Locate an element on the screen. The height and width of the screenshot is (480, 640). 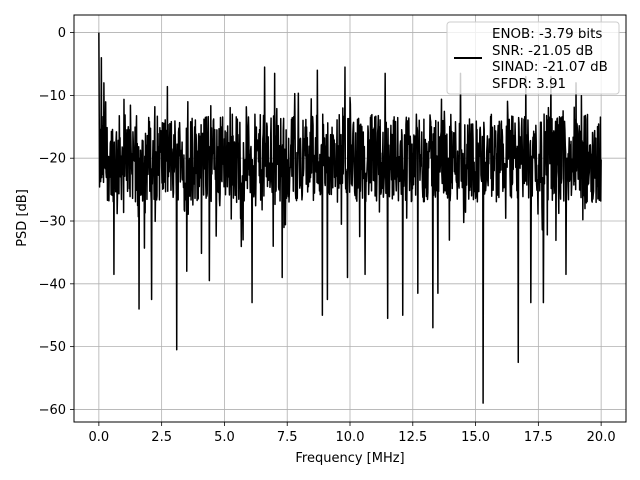
x-tick-label: 10.0 is located at coordinates (350, 437).